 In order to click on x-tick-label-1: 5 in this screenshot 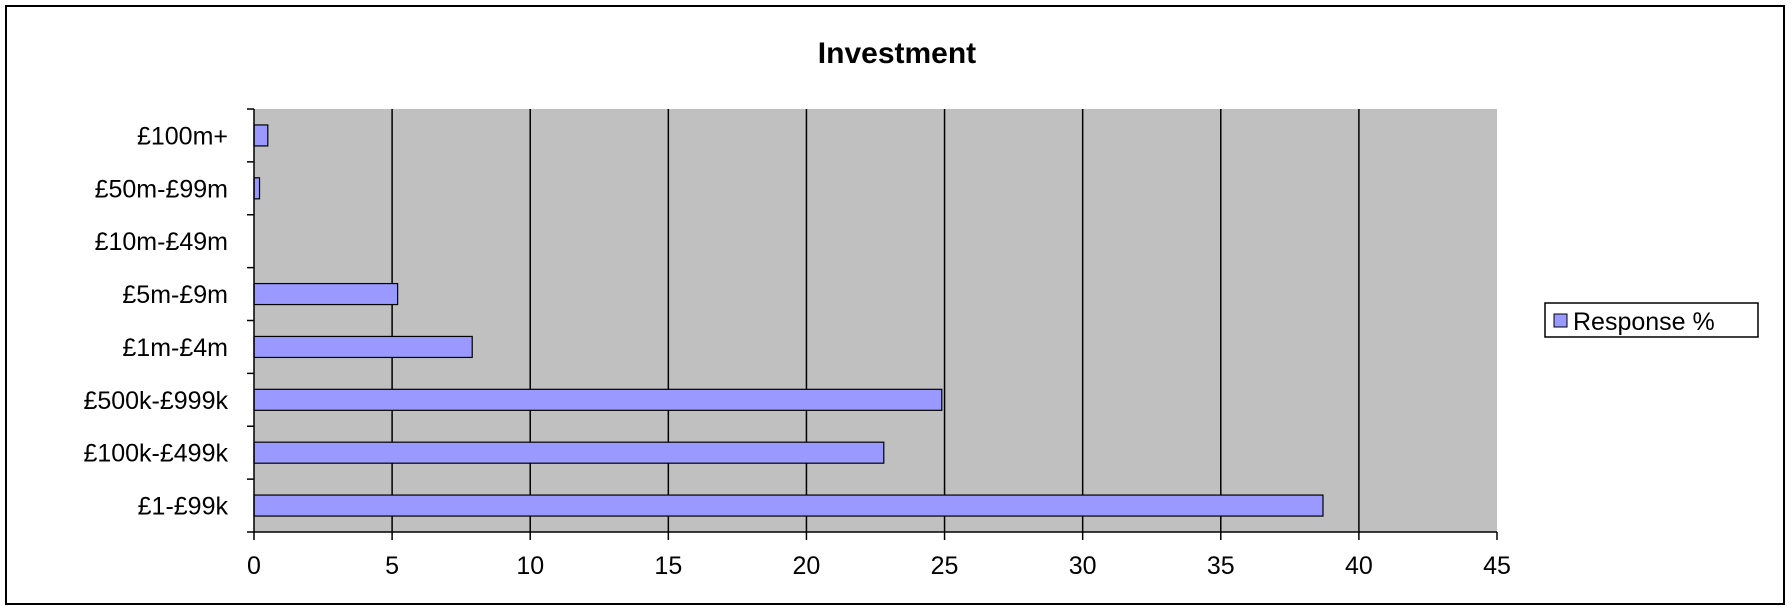, I will do `click(392, 566)`.